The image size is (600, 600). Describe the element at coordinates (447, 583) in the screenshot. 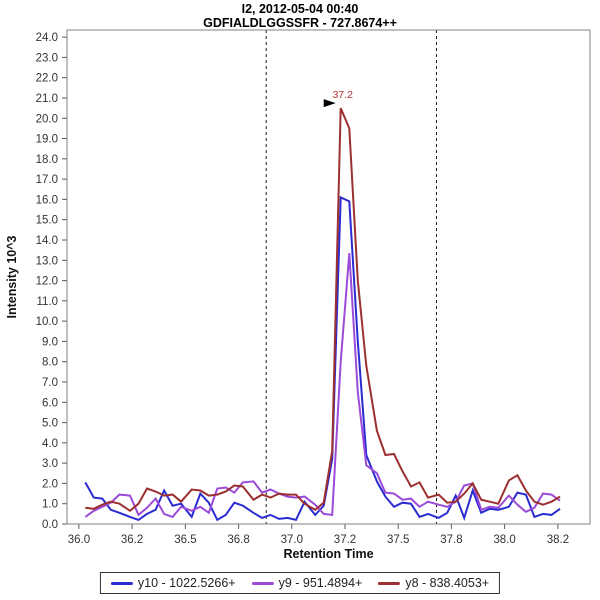

I see `legend-label-y8: y8 - 838.4053+` at that location.